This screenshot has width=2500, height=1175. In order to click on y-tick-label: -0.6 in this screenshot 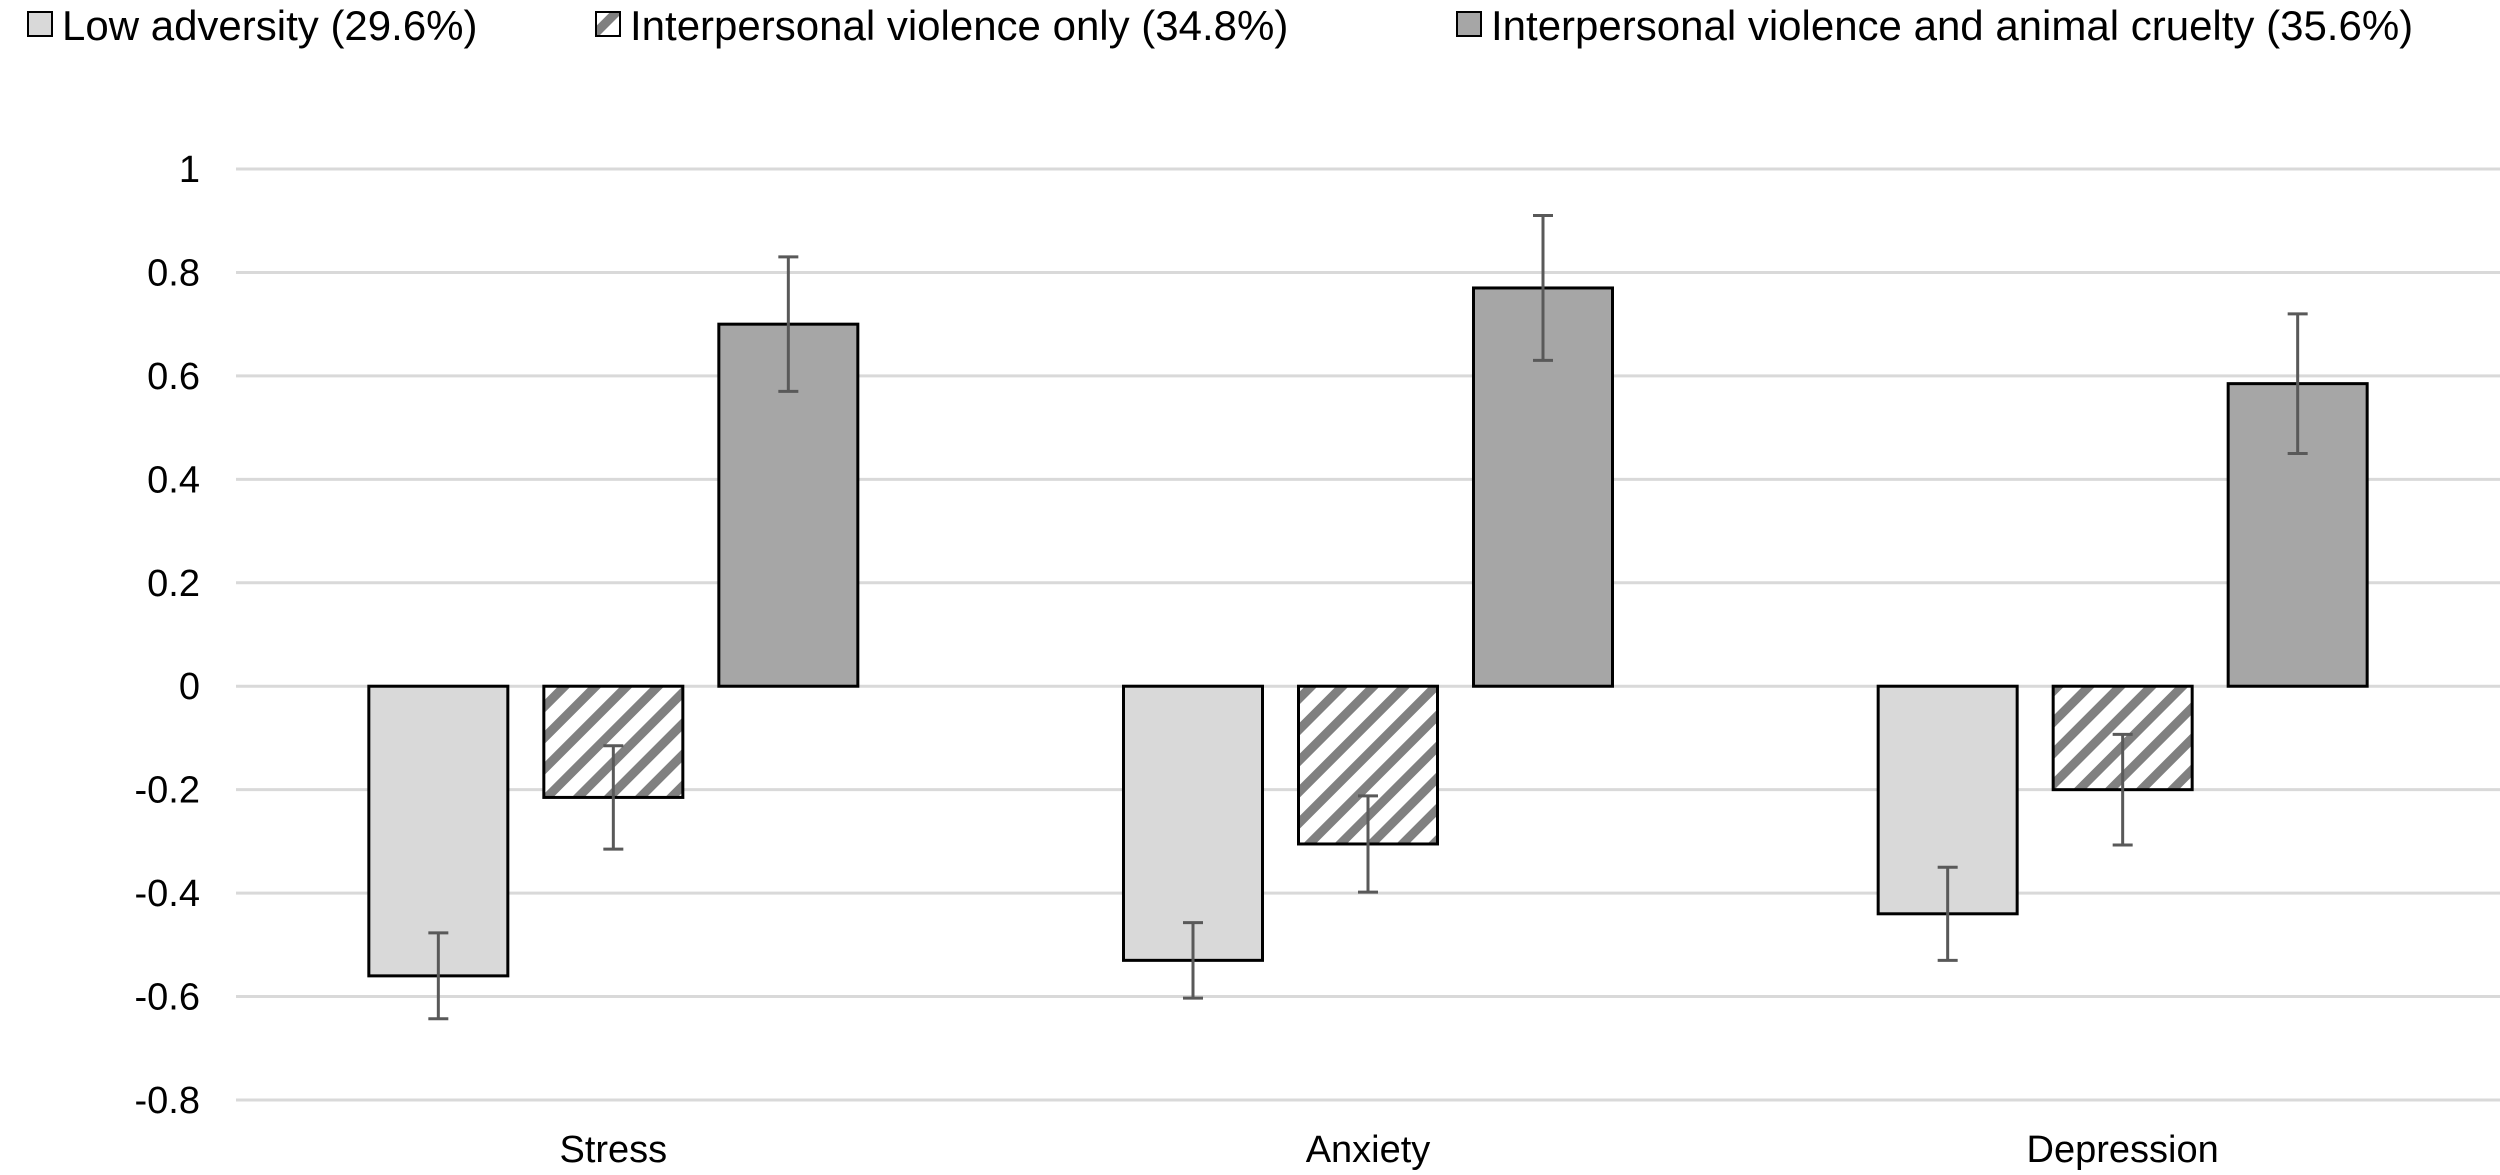, I will do `click(167, 998)`.